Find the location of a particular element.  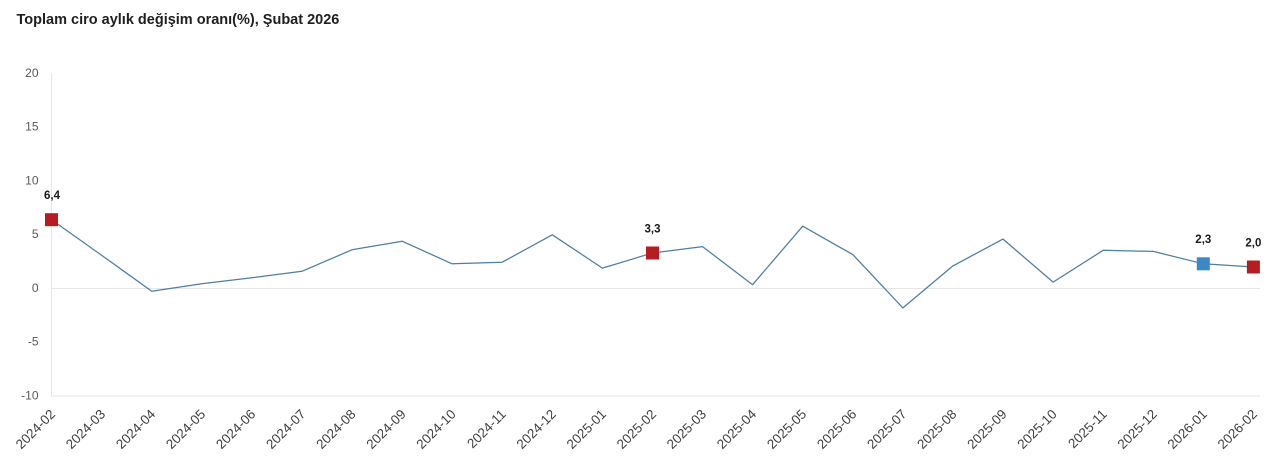

svg-text: 2,0 is located at coordinates (1253, 243).